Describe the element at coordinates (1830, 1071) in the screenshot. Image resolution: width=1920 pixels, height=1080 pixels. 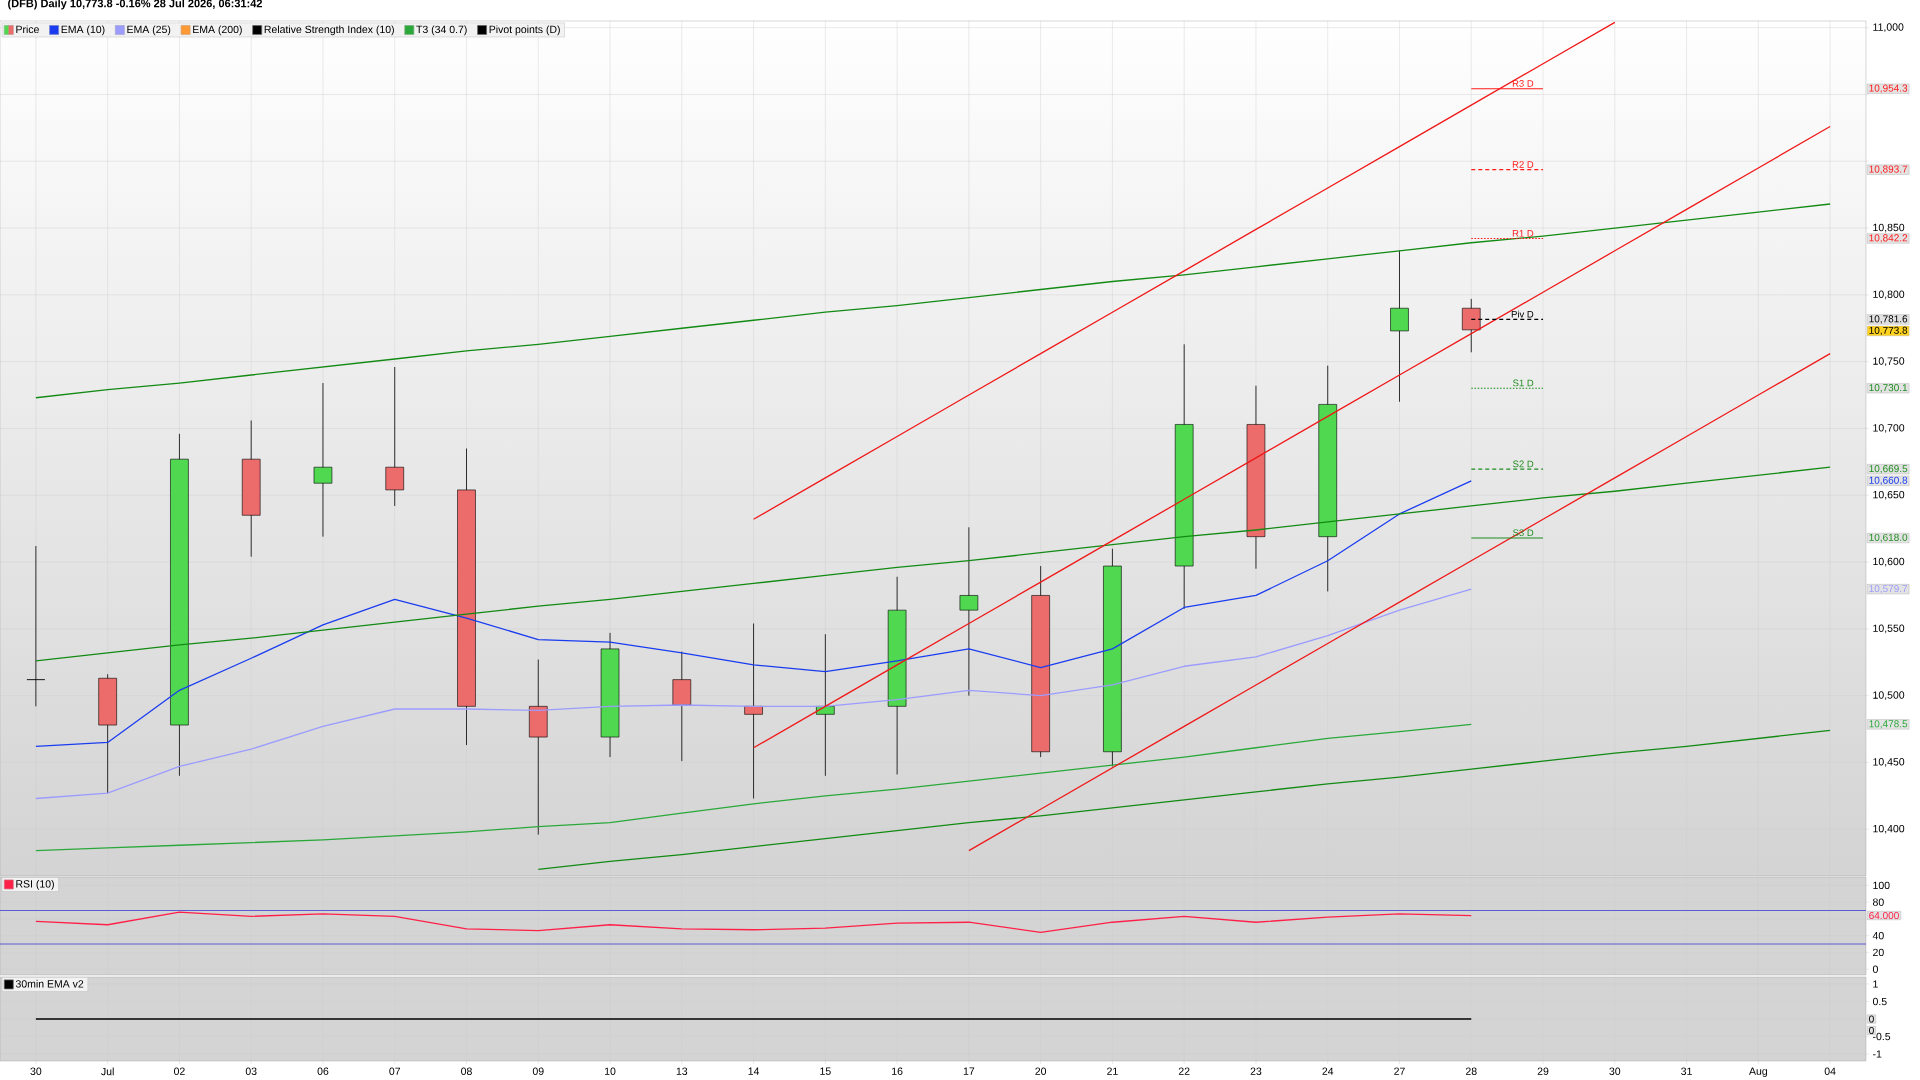
I see `x-tick-label: 04` at that location.